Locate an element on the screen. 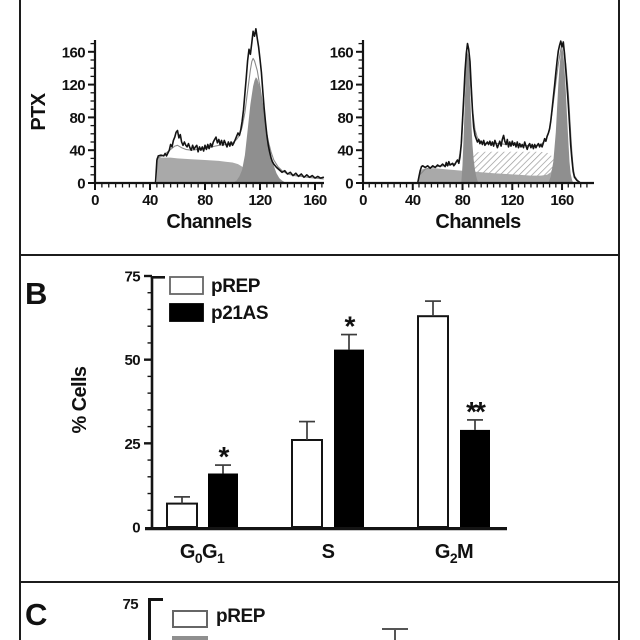 This screenshot has height=640, width=640. flow-histogram-right: 0 40 80 120 160 0 40 80 120 160 Channels is located at coordinates (462, 136).